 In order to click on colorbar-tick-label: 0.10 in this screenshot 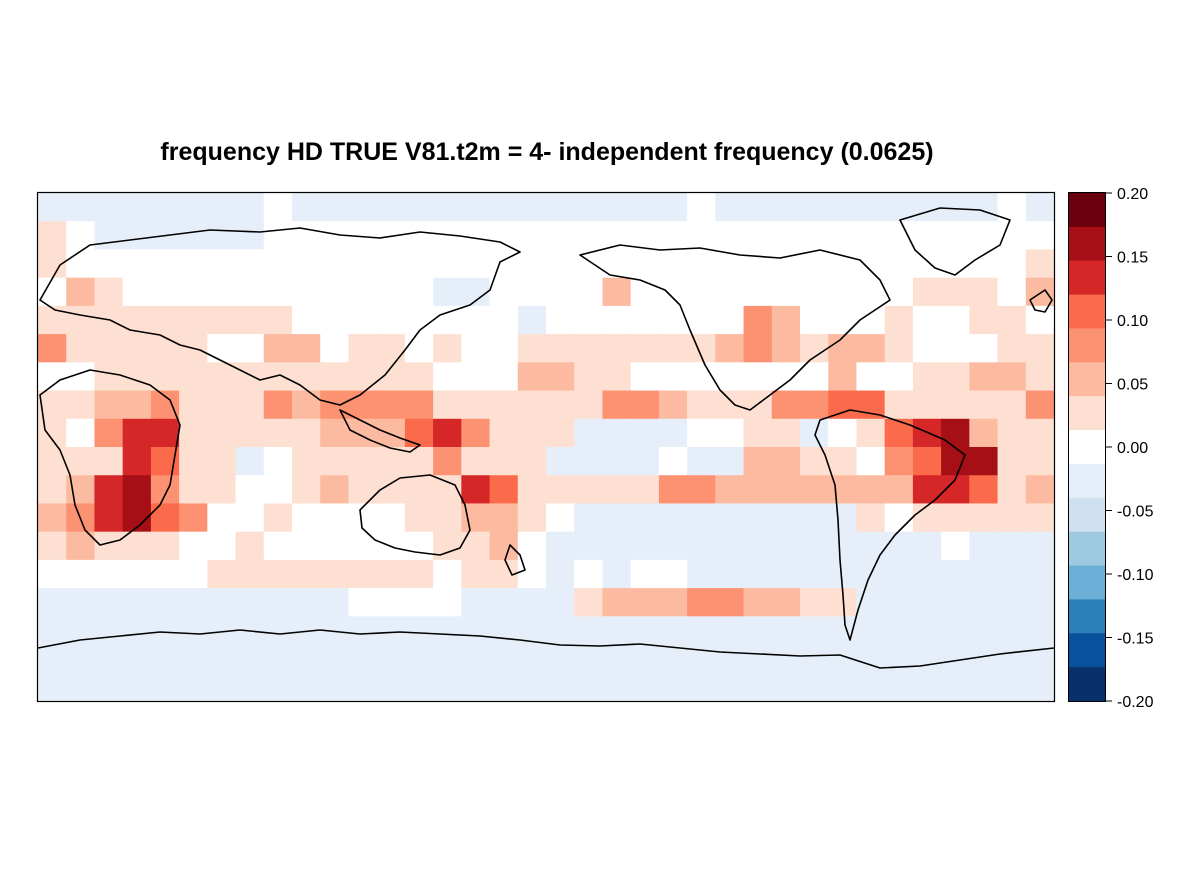, I will do `click(1132, 321)`.